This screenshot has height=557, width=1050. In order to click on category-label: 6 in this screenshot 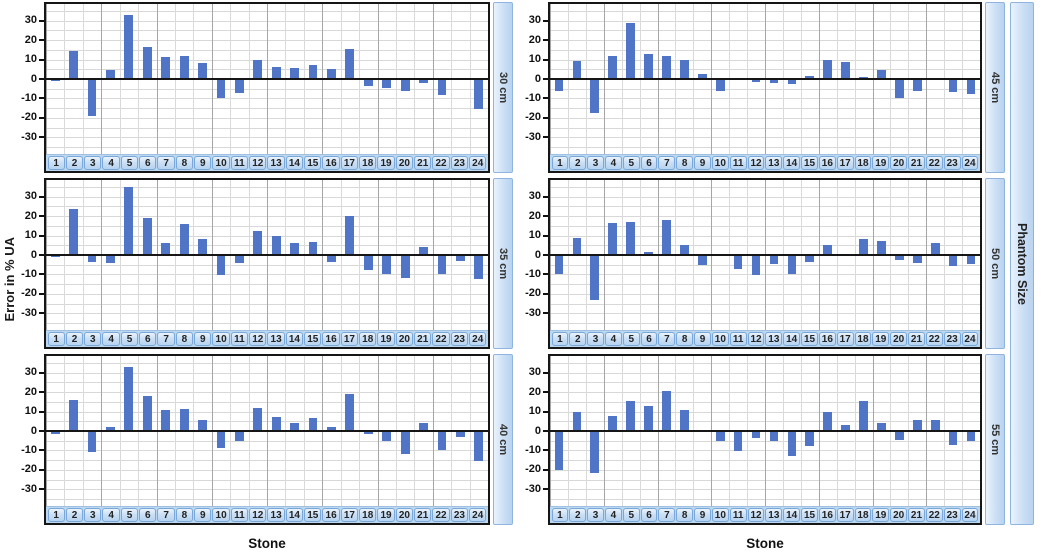, I will do `click(649, 339)`.